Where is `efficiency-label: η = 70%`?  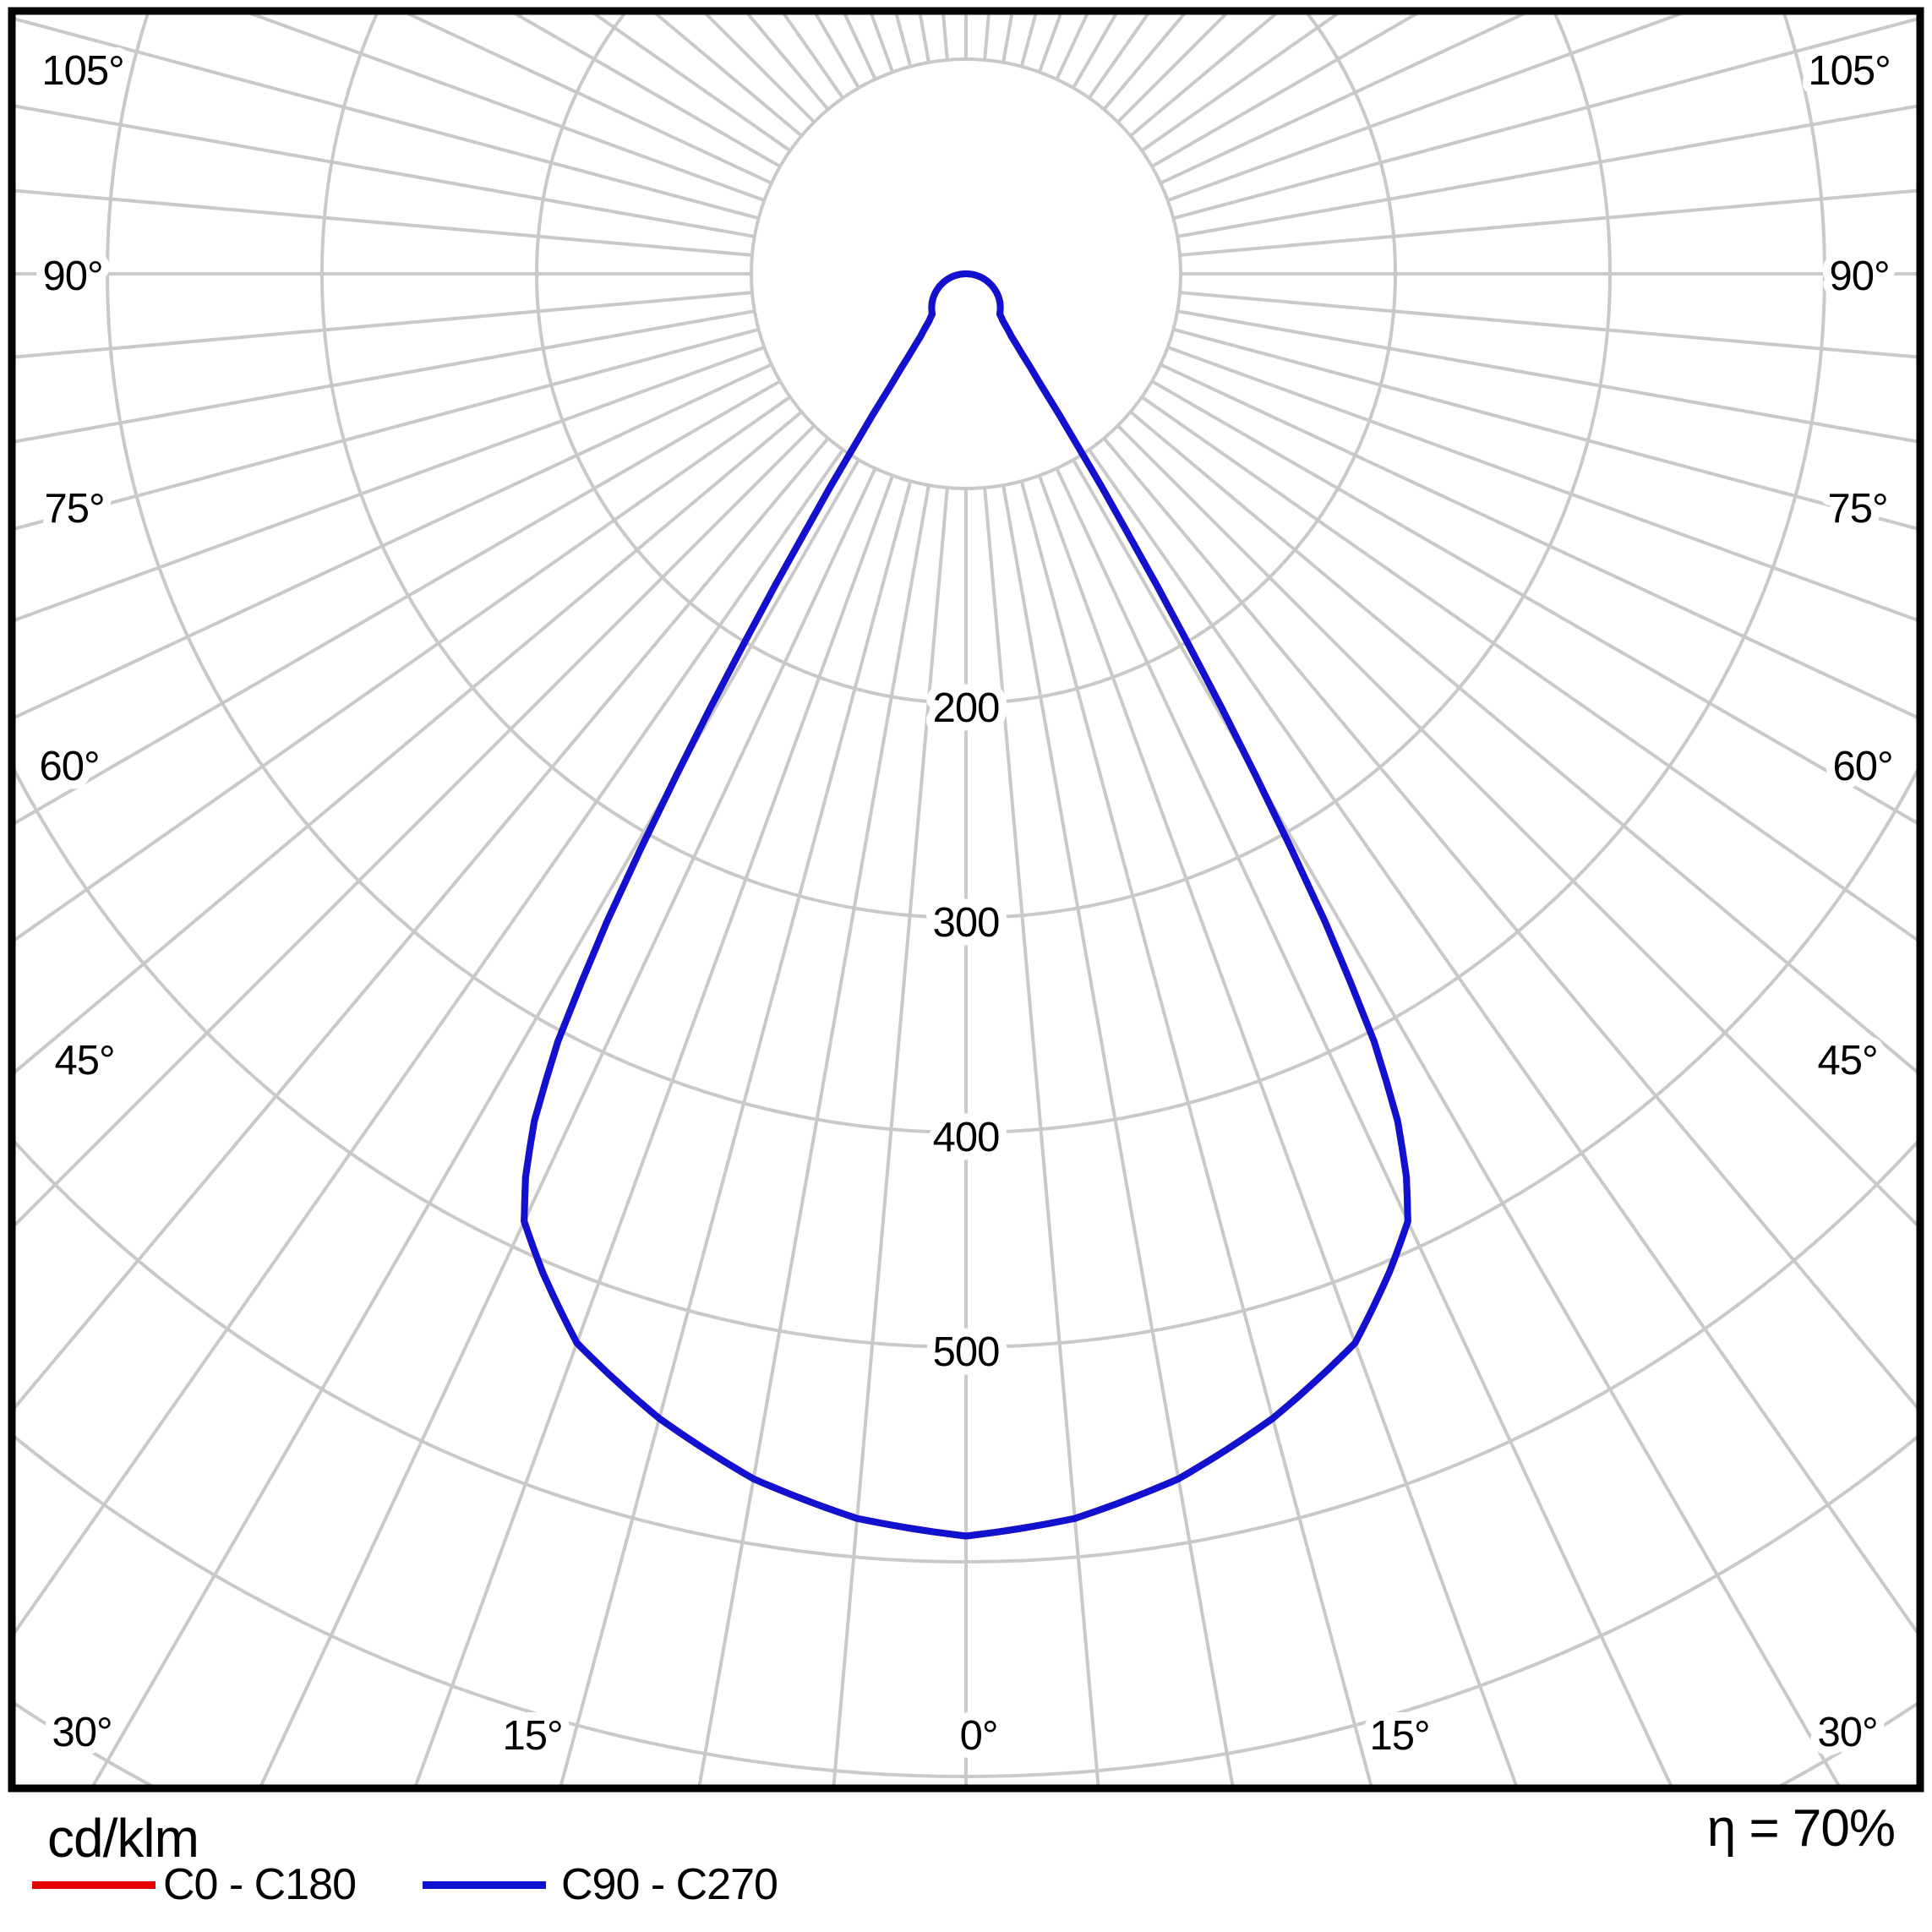 efficiency-label: η = 70% is located at coordinates (1801, 1828).